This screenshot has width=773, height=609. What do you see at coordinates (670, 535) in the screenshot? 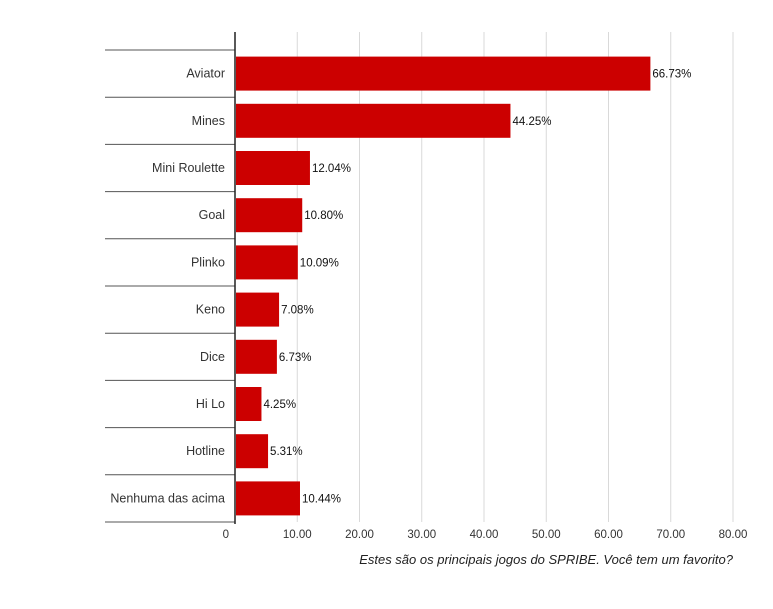
I see `x-tick-label: 70.00` at bounding box center [670, 535].